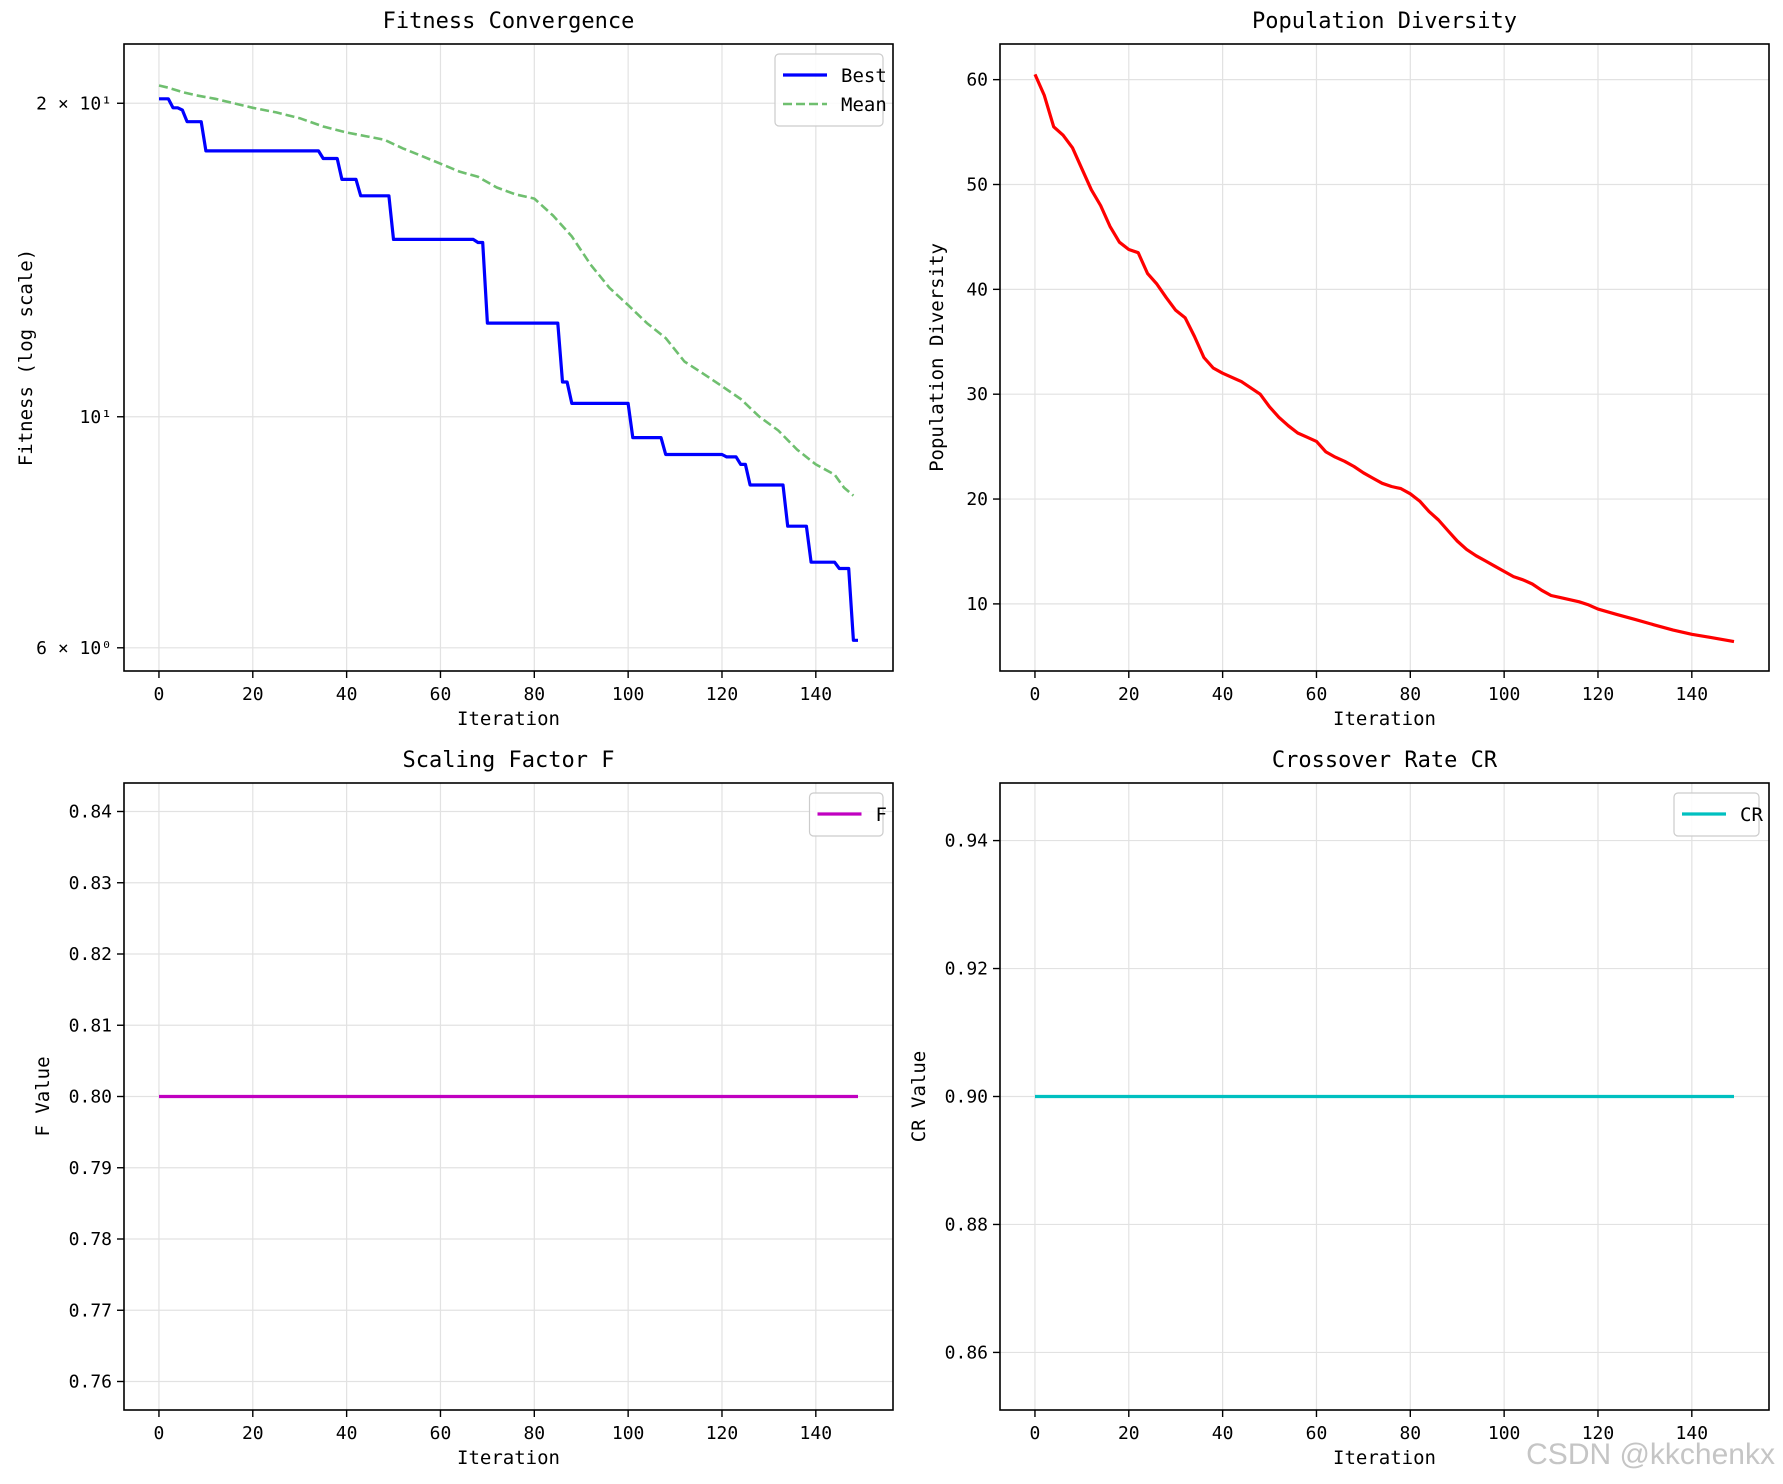 The width and height of the screenshot is (1783, 1484). Describe the element at coordinates (26, 357) in the screenshot. I see `fitness-ylabel: Fitness (log scale)` at that location.